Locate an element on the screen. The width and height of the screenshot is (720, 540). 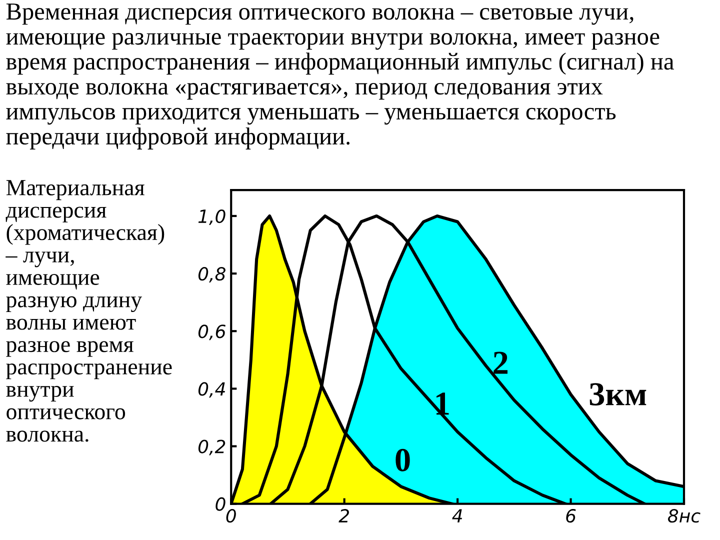
series-label: 3км is located at coordinates (618, 394).